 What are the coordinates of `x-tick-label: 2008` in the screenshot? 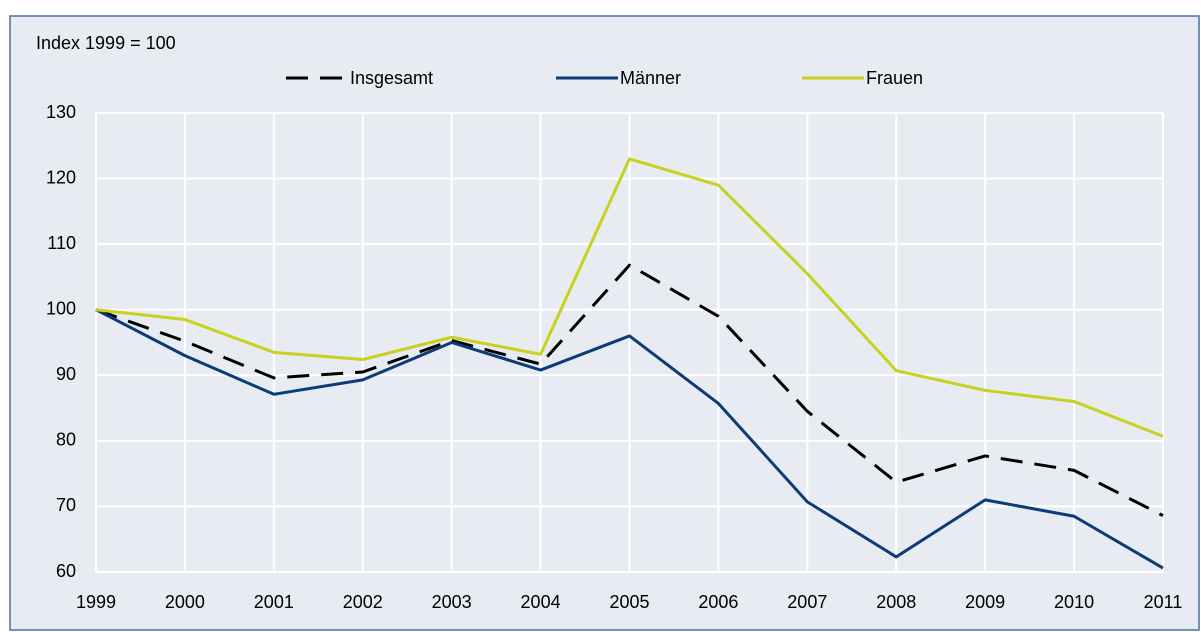 It's located at (896, 602).